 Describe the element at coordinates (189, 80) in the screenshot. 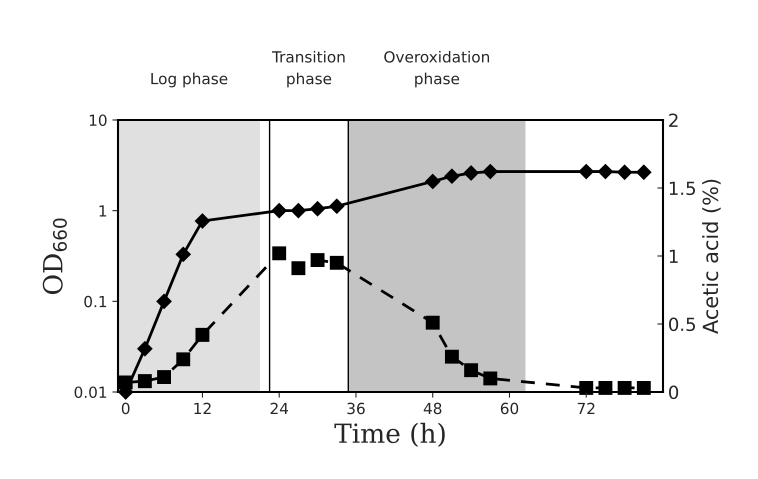

I see `band-label: Log phase` at that location.